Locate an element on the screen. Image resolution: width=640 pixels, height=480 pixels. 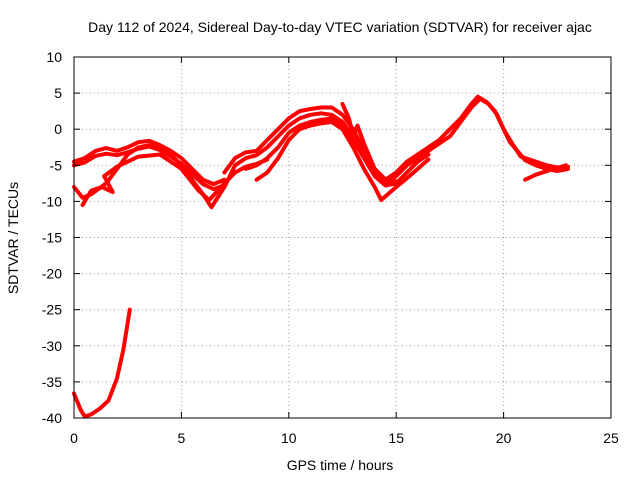
y-tick-label: -30 is located at coordinates (52, 346).